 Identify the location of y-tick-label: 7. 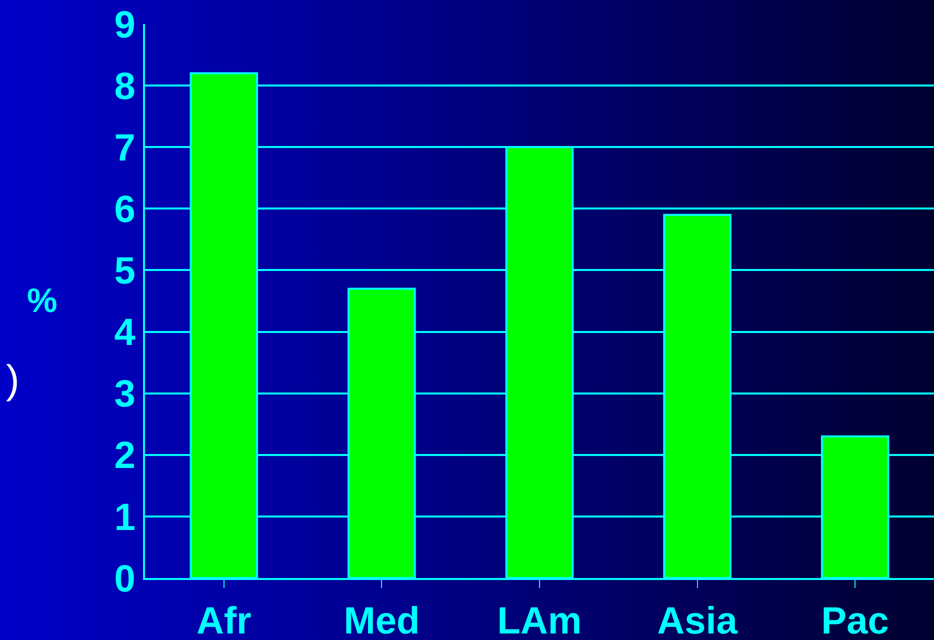
(125, 148).